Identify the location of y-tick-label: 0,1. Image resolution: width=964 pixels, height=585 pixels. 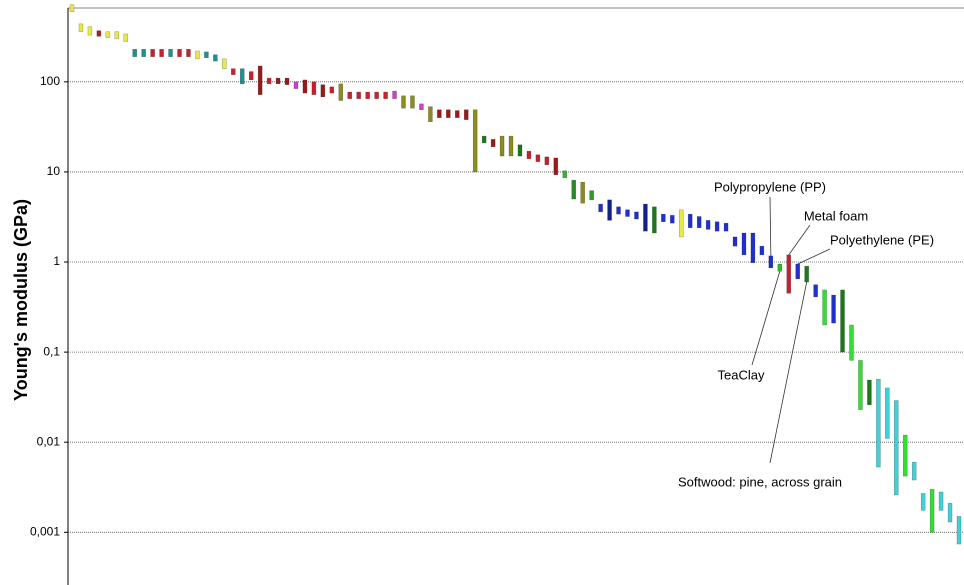
(51, 351).